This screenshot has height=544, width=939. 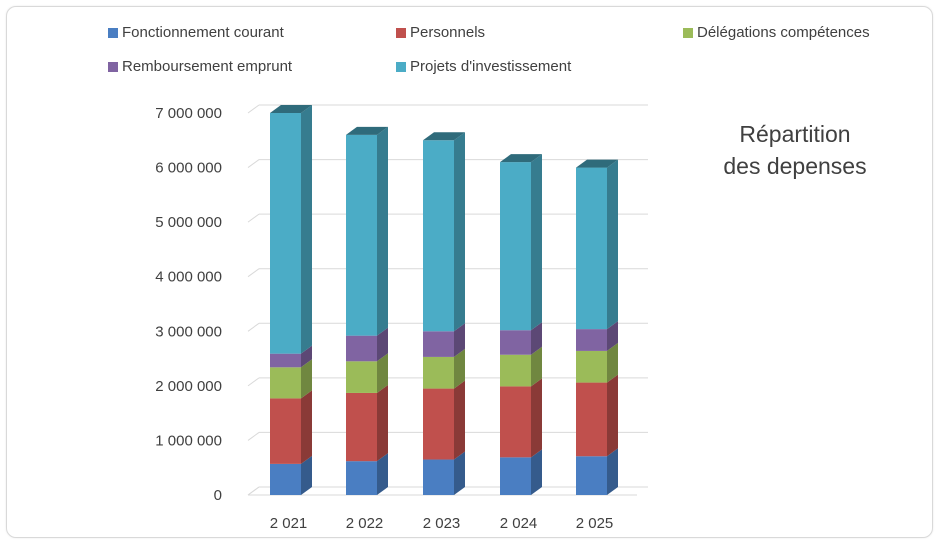 What do you see at coordinates (188, 277) in the screenshot?
I see `y-tick-label: 4 000 000` at bounding box center [188, 277].